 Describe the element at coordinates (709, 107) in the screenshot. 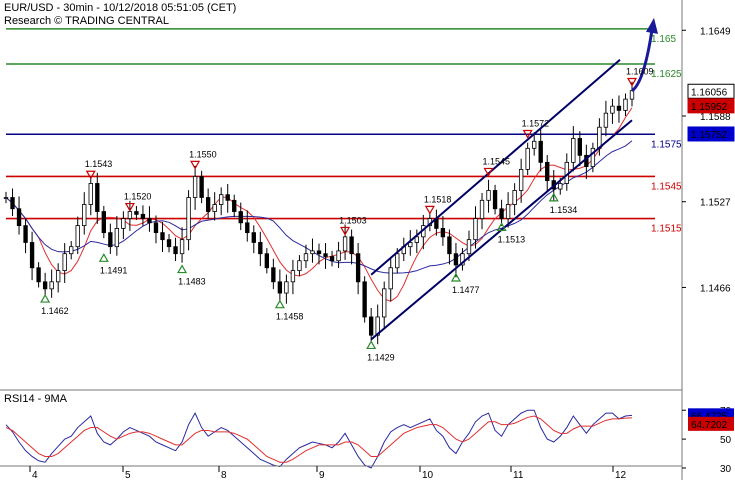

I see `price-box-label: 1.15952` at that location.